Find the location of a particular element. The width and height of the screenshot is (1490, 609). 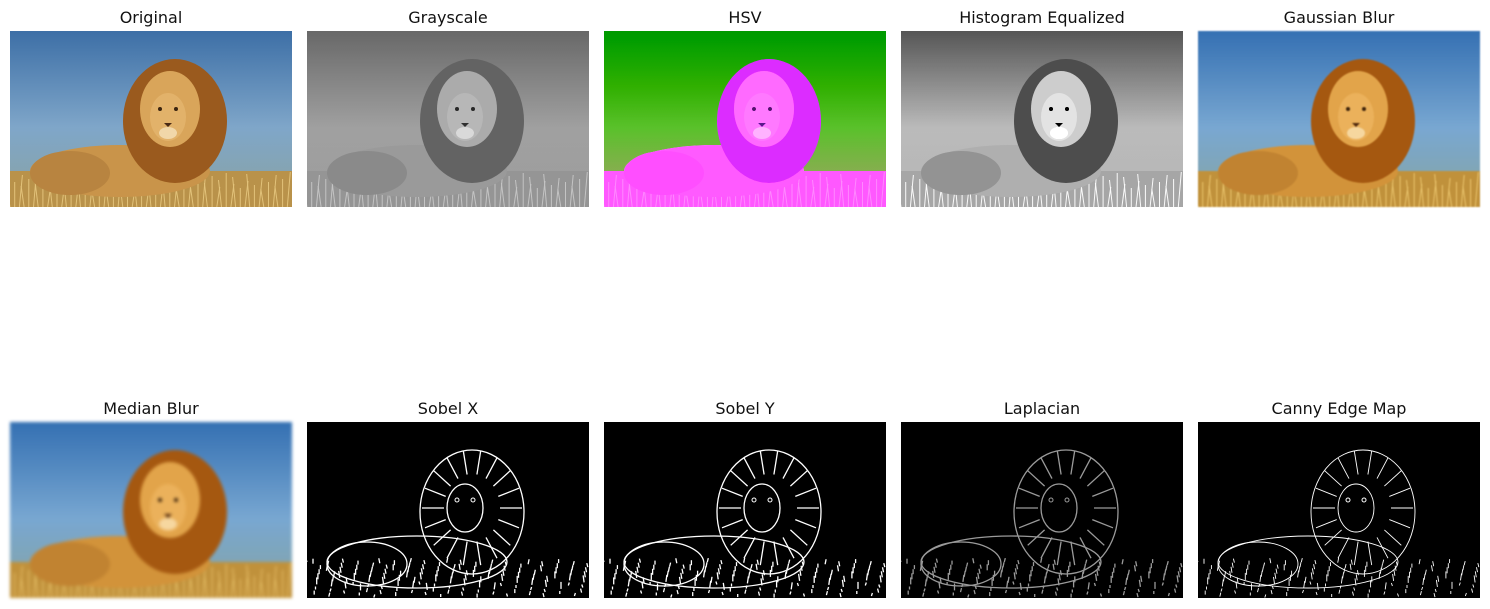

lion-image-histeq is located at coordinates (1042, 119).